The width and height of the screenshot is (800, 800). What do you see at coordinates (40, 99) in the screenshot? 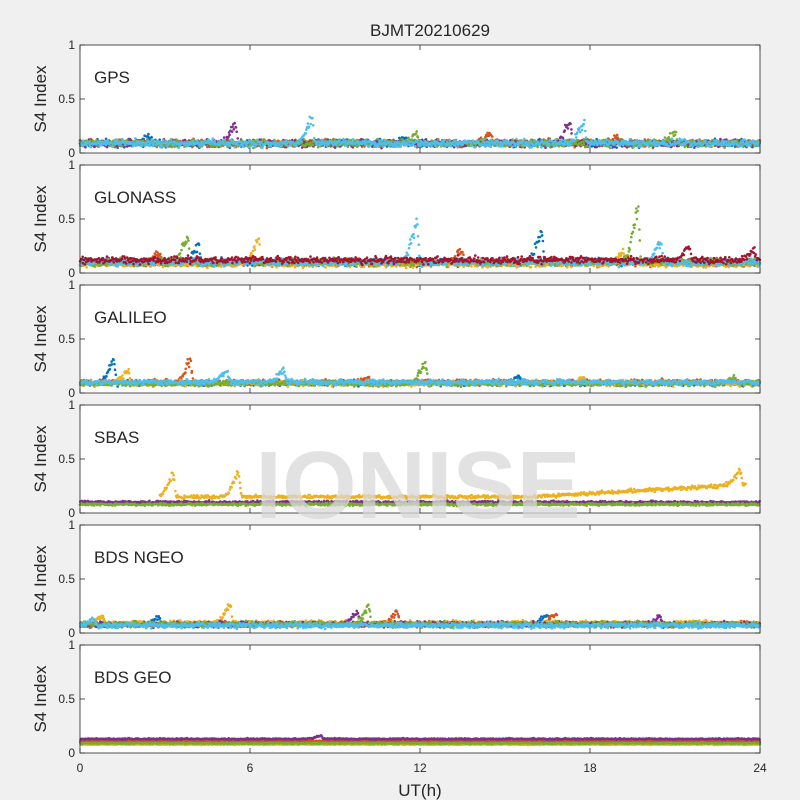
I see `y-axis-label: S4 Index` at bounding box center [40, 99].